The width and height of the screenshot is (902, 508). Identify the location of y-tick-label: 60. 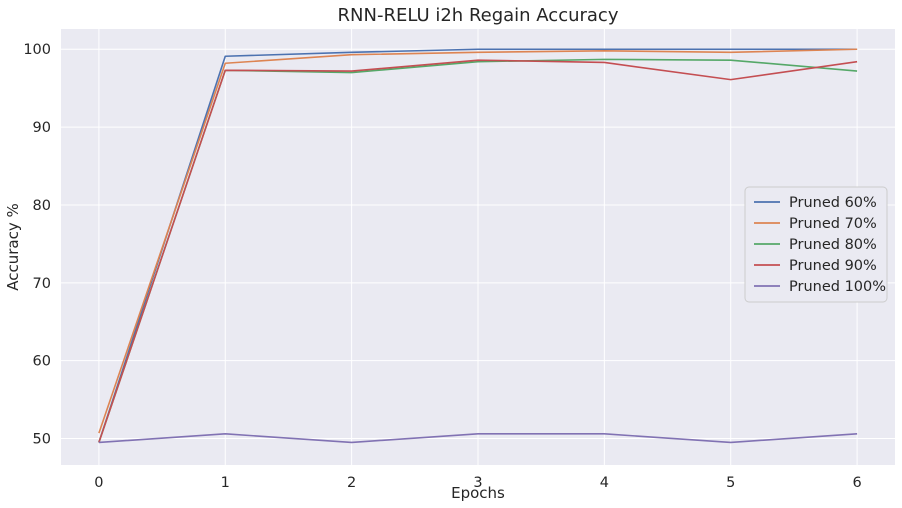
(42, 362).